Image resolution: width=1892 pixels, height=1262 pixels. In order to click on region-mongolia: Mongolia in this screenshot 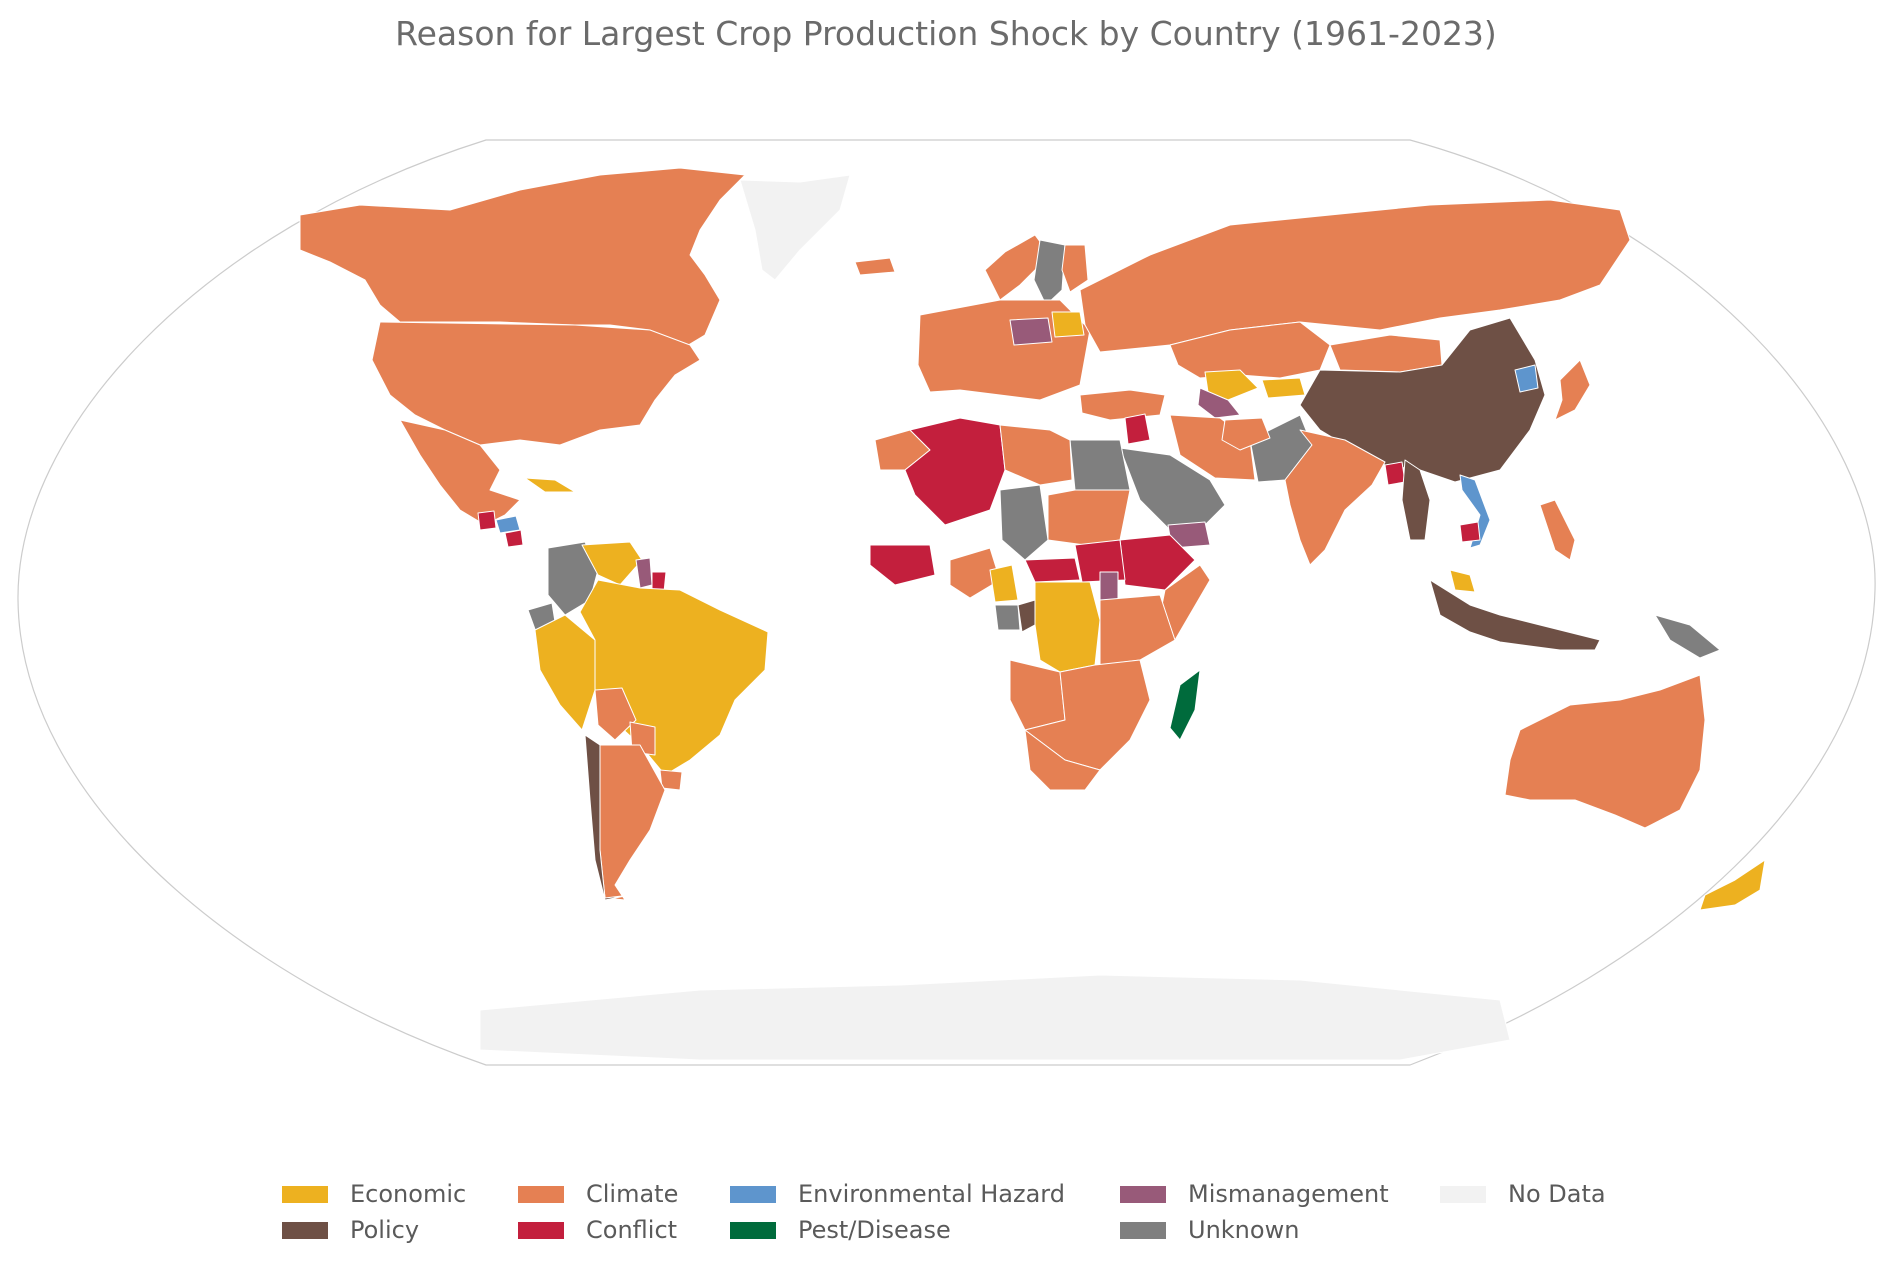, I will do `click(1386, 353)`.